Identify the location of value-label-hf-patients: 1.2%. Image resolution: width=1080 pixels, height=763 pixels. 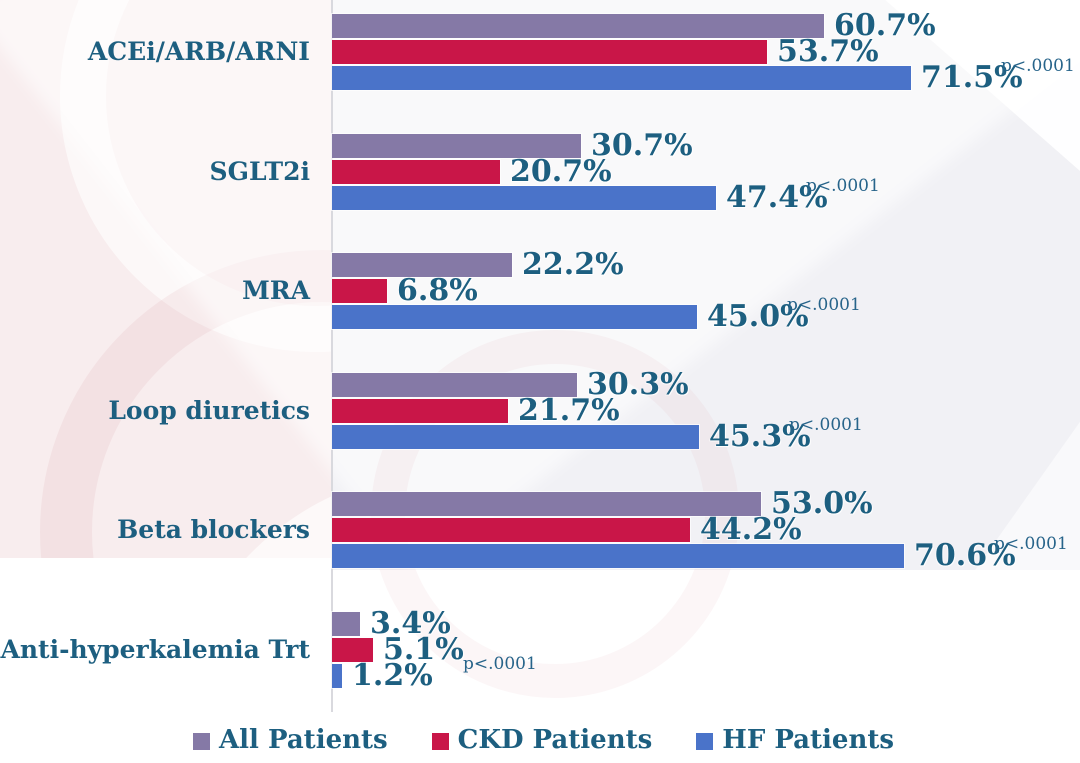
(392, 675).